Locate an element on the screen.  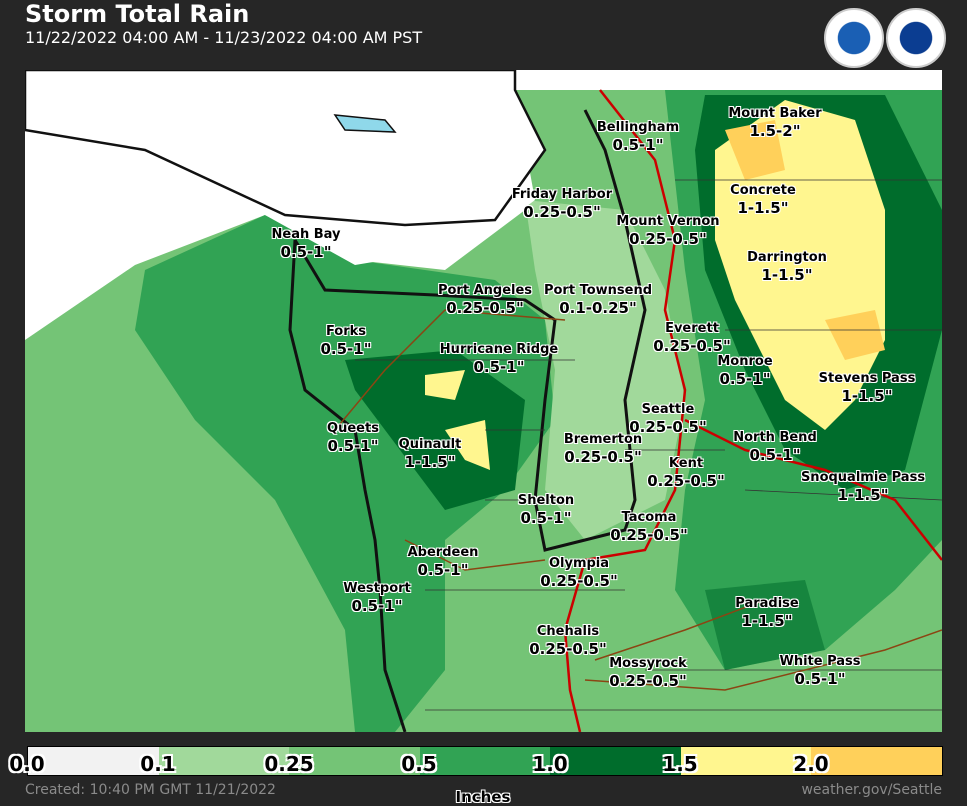
location-label: Monroe 0.5-1" is located at coordinates (744, 371).